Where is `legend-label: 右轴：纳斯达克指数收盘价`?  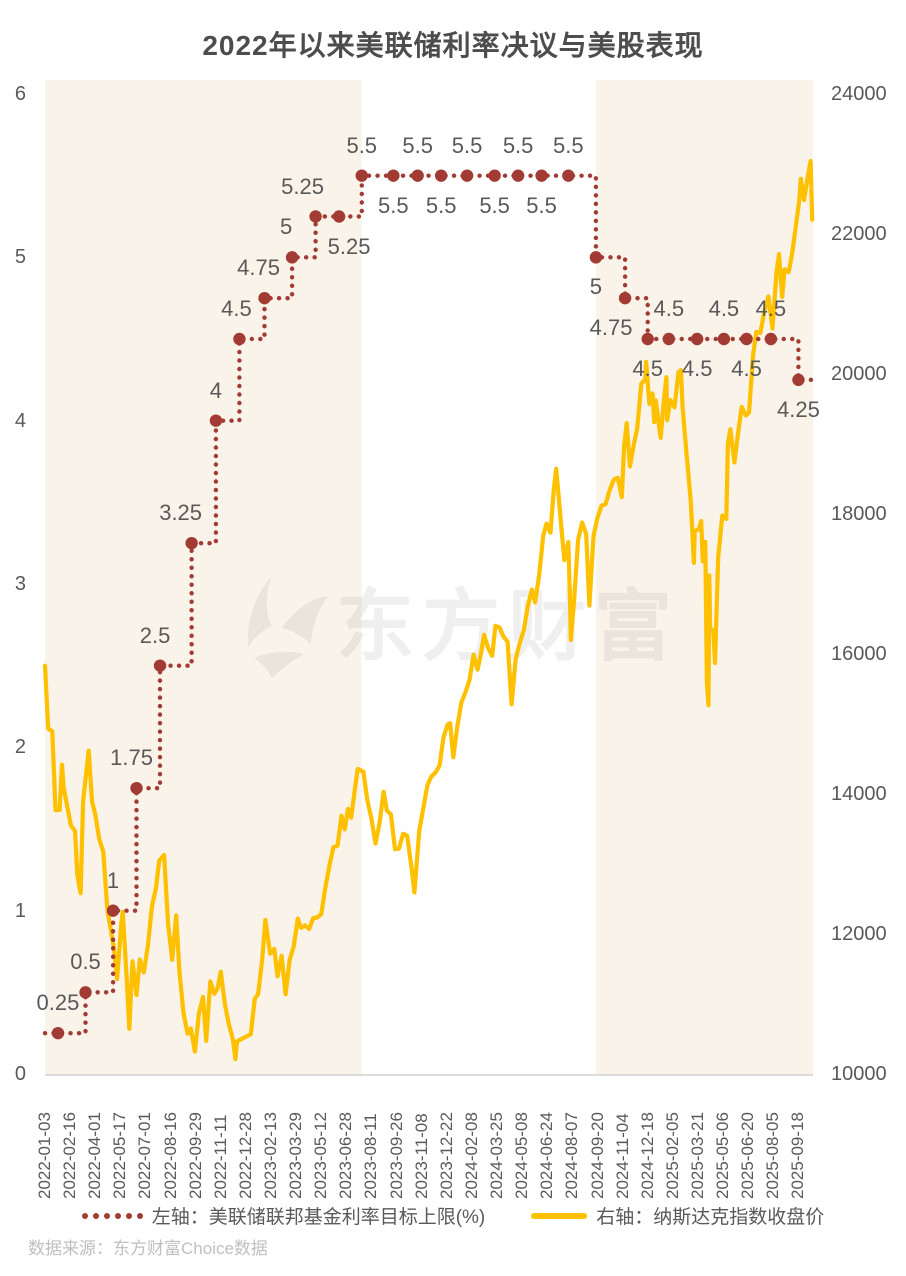
legend-label: 右轴：纳斯达克指数收盘价 is located at coordinates (710, 1217).